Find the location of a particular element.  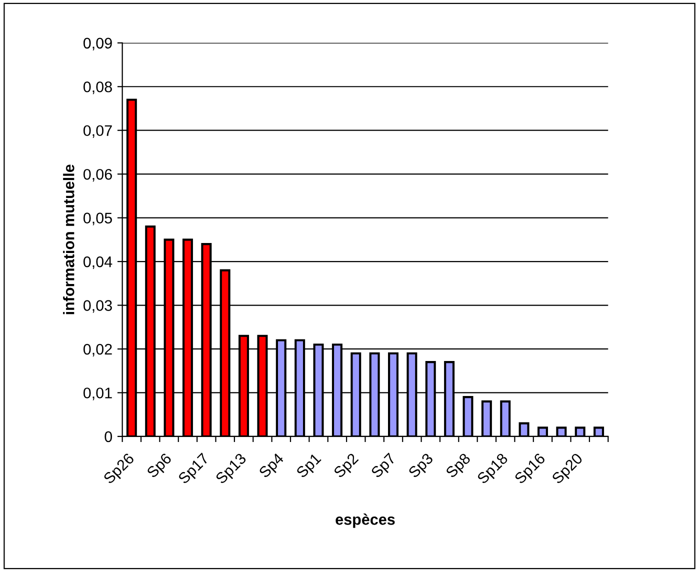

y-tick-label: 0,06 is located at coordinates (97, 175).